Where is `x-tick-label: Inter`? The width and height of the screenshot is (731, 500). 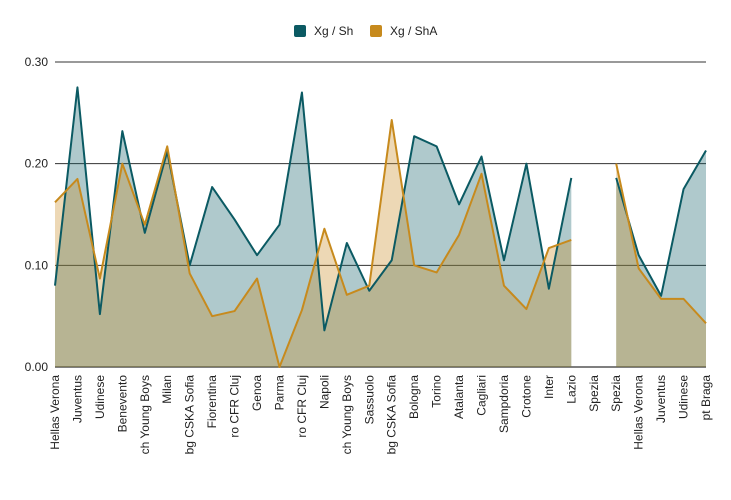
x-tick-label: Inter is located at coordinates (549, 387).